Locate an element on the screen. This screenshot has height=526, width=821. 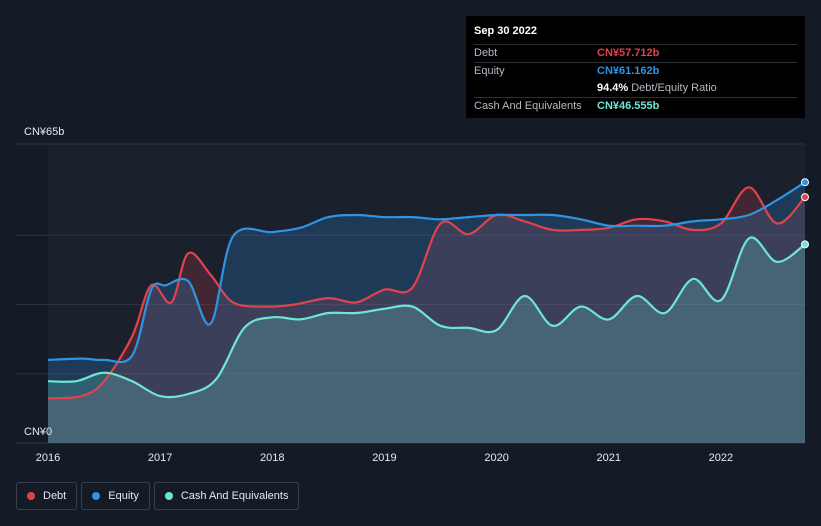
x-tick-label: 2020 is located at coordinates (496, 458).